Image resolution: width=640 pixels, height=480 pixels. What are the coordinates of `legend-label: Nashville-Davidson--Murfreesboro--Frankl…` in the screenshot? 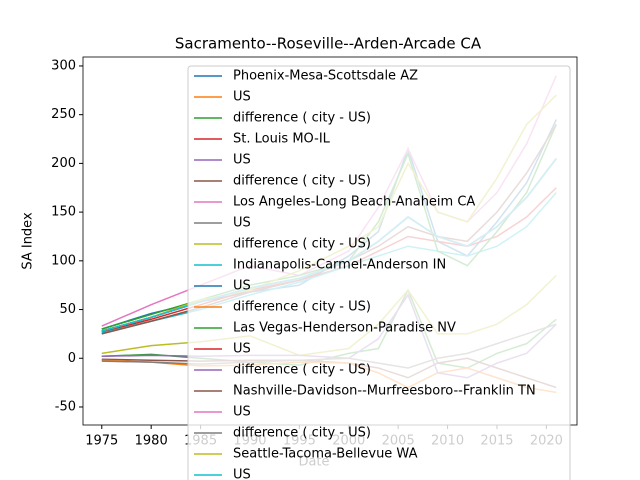 It's located at (384, 391).